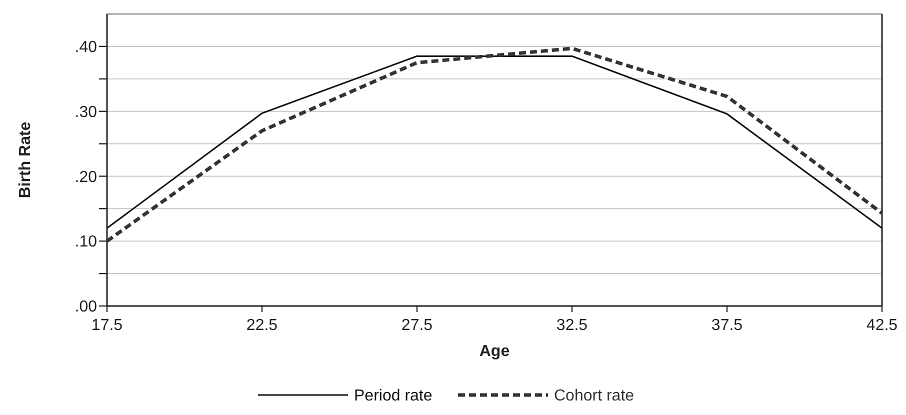 The image size is (906, 415). I want to click on x-tick-label: 27.5, so click(417, 325).